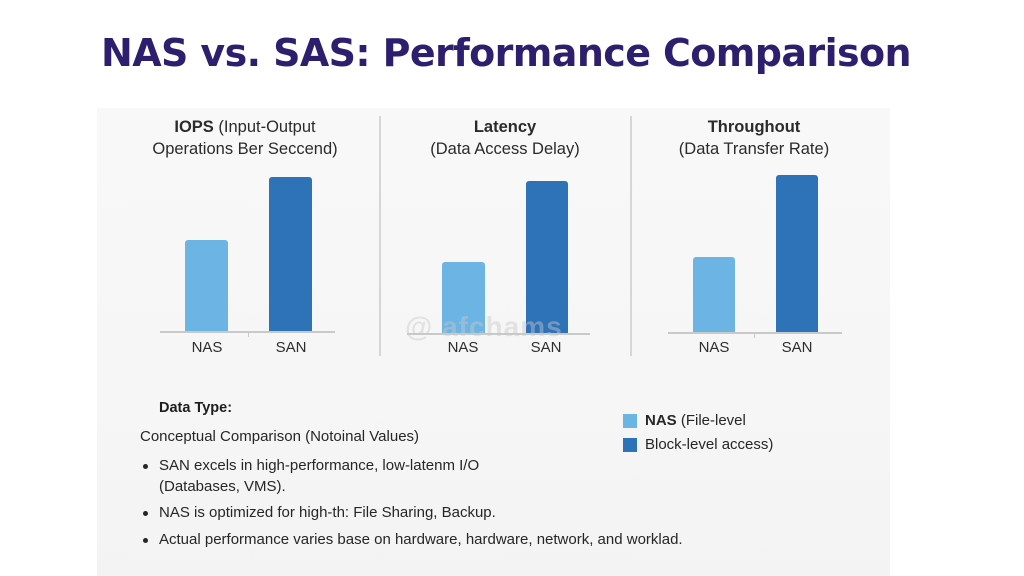  Describe the element at coordinates (547, 257) in the screenshot. I see `latency-bar-san` at that location.